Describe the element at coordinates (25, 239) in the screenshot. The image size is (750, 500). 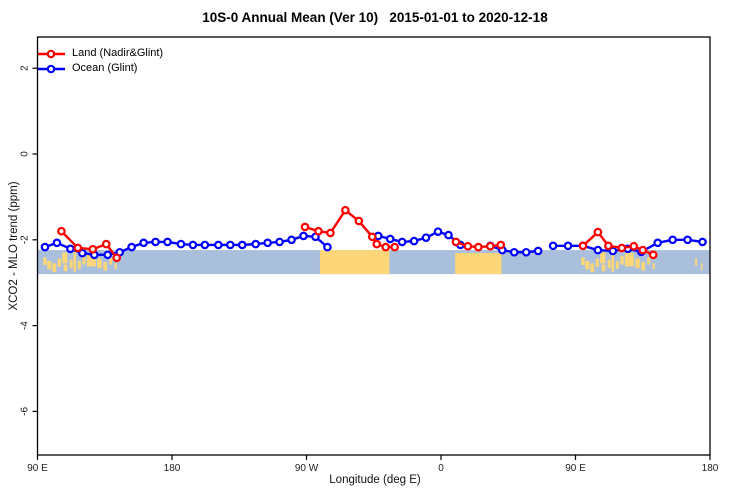
I see `y-tick-label: -2` at that location.